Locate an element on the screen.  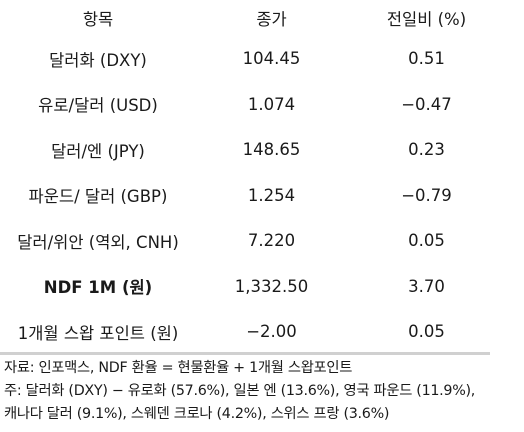
table-row: 1개월 스왑 포인트 (원) −2.00 0.05 is located at coordinates (253, 332).